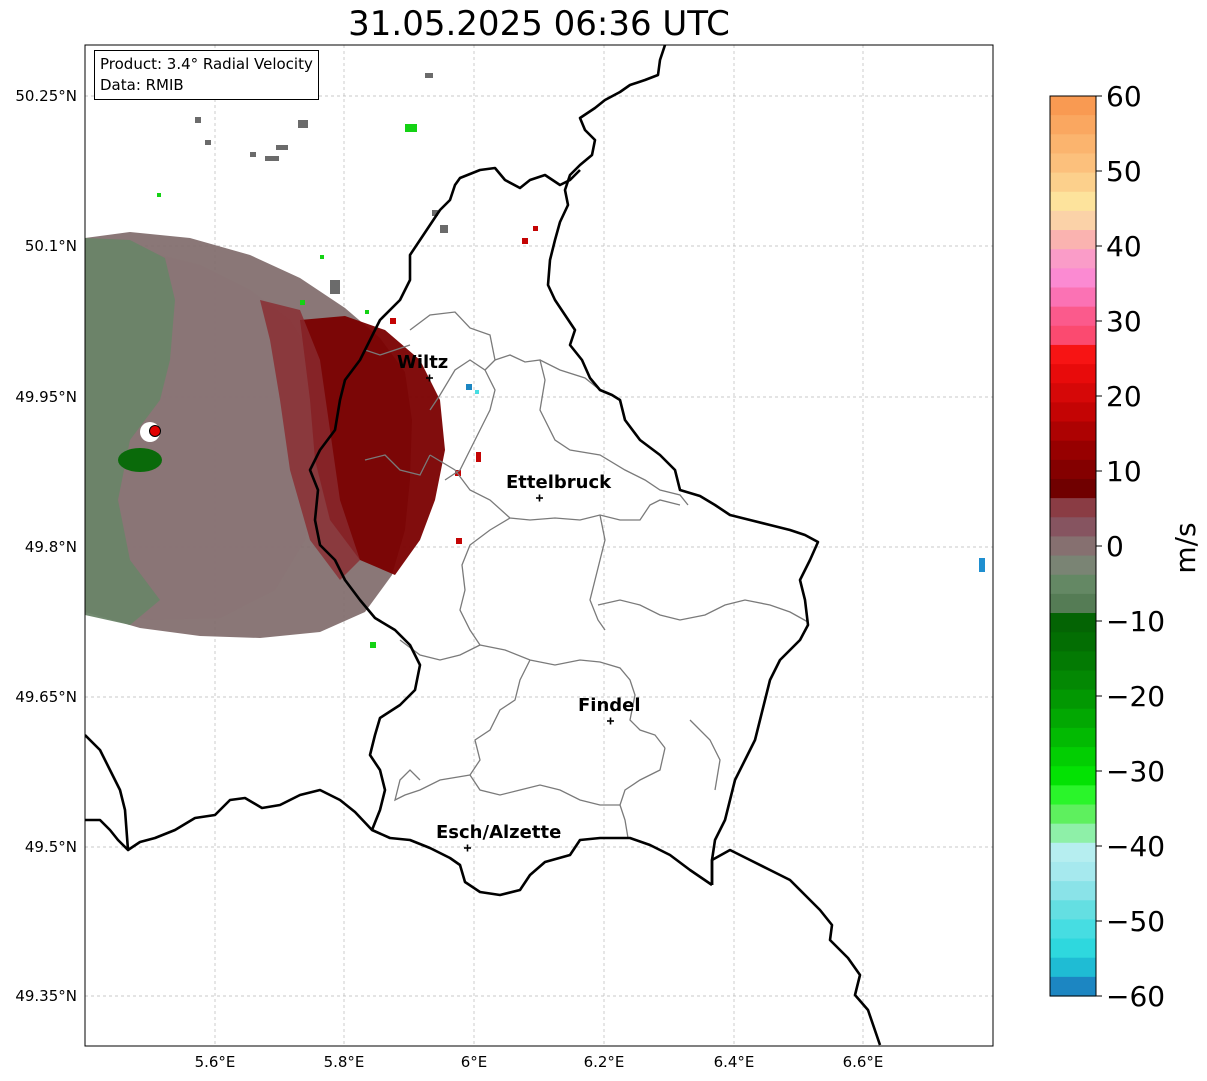 Image resolution: width=1207 pixels, height=1081 pixels. Describe the element at coordinates (429, 378) in the screenshot. I see `city-marker-wiltz` at that location.